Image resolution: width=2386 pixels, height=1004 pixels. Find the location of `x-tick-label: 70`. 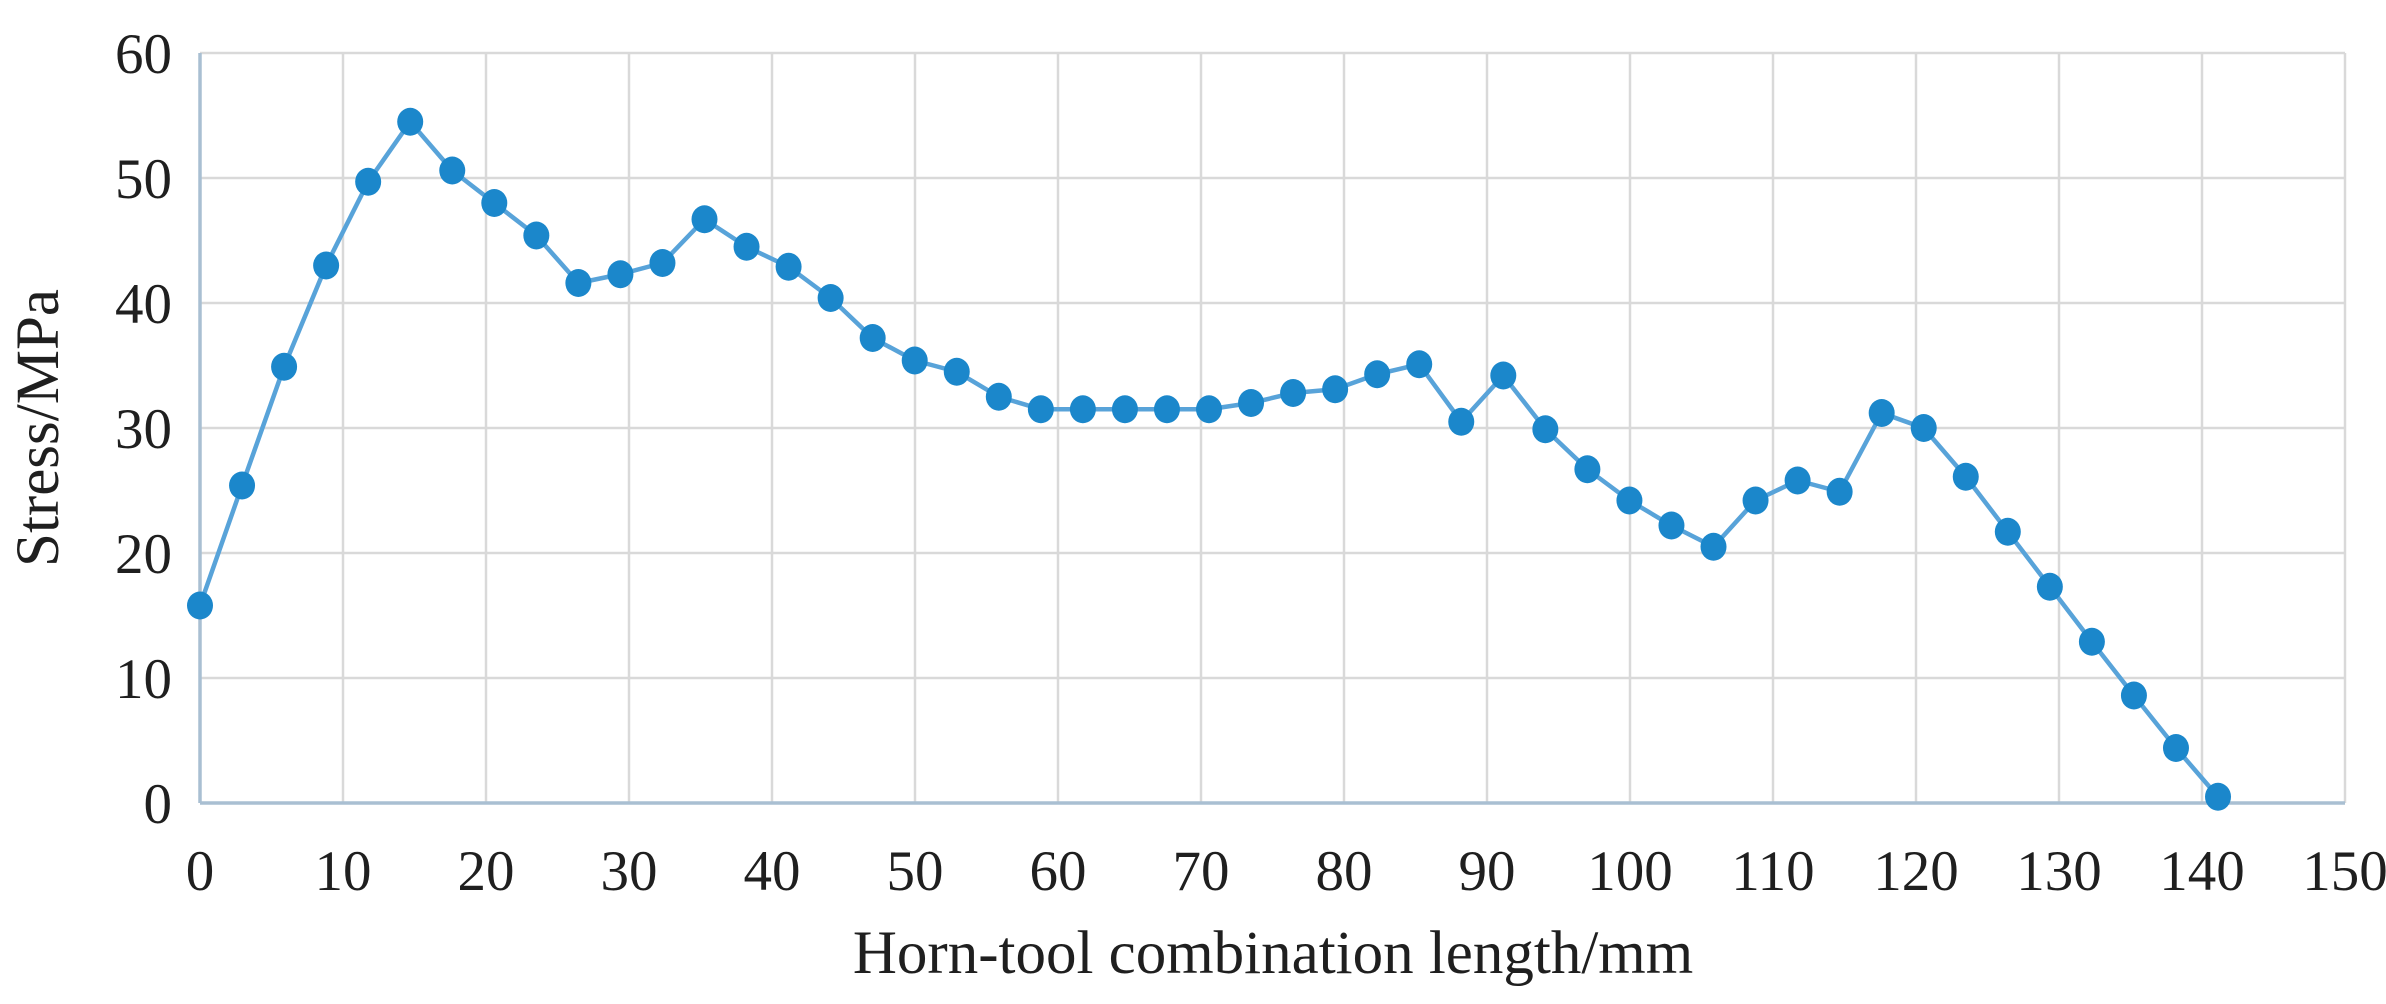

x-tick-label: 70 is located at coordinates (1201, 871).